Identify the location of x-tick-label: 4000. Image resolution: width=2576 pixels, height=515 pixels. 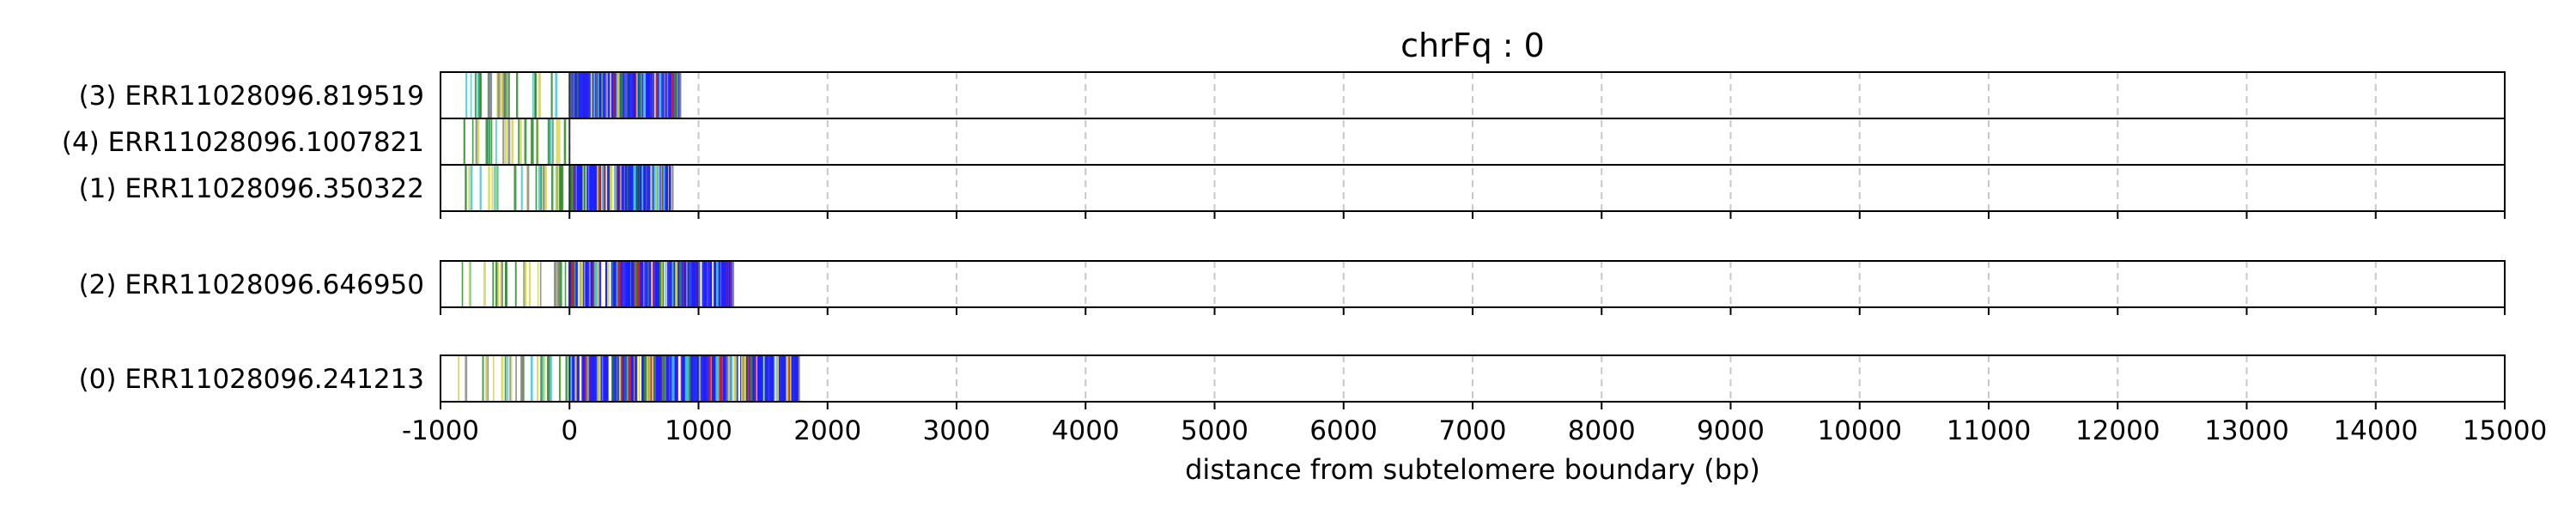
(1086, 430).